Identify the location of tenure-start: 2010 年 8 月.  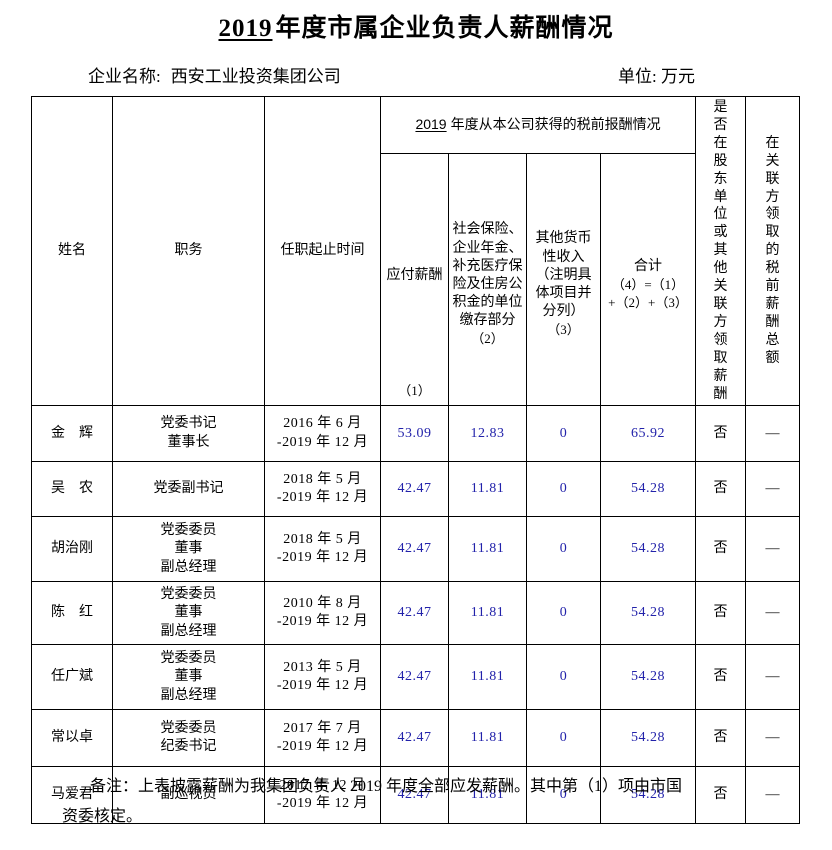
(322, 603).